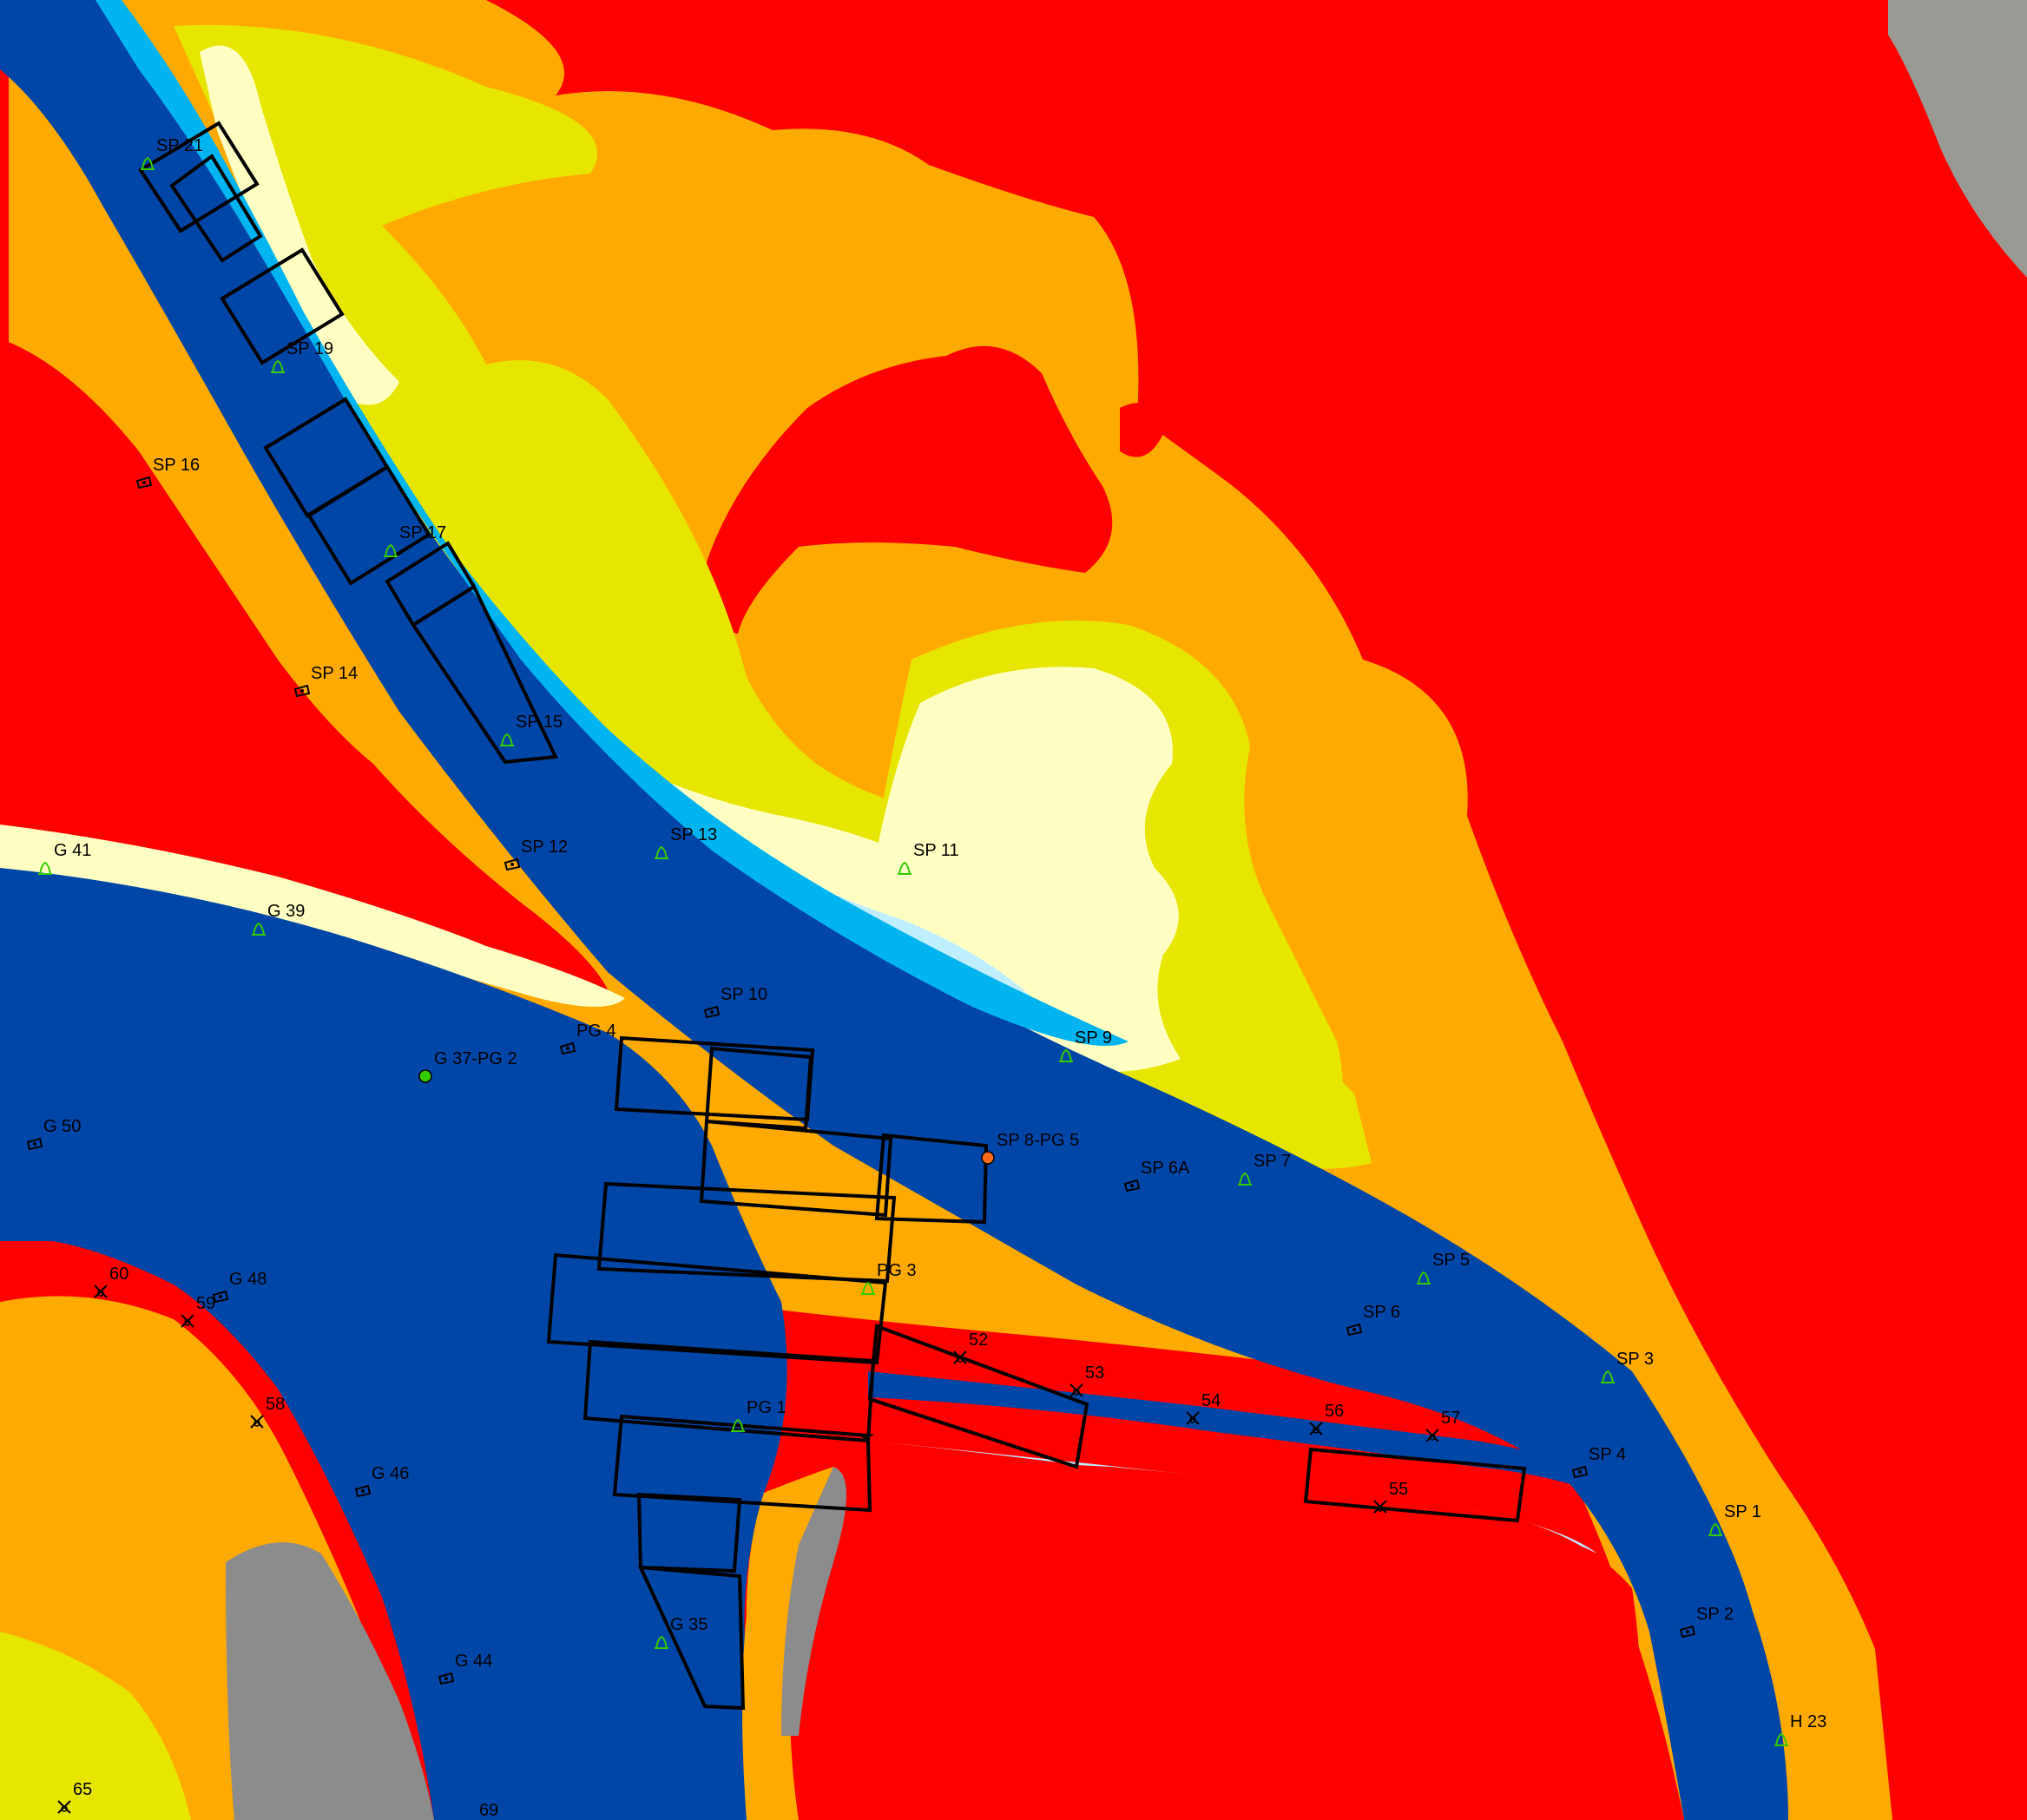  What do you see at coordinates (95, 1726) in the screenshot?
I see `flat-southwest-yellow` at bounding box center [95, 1726].